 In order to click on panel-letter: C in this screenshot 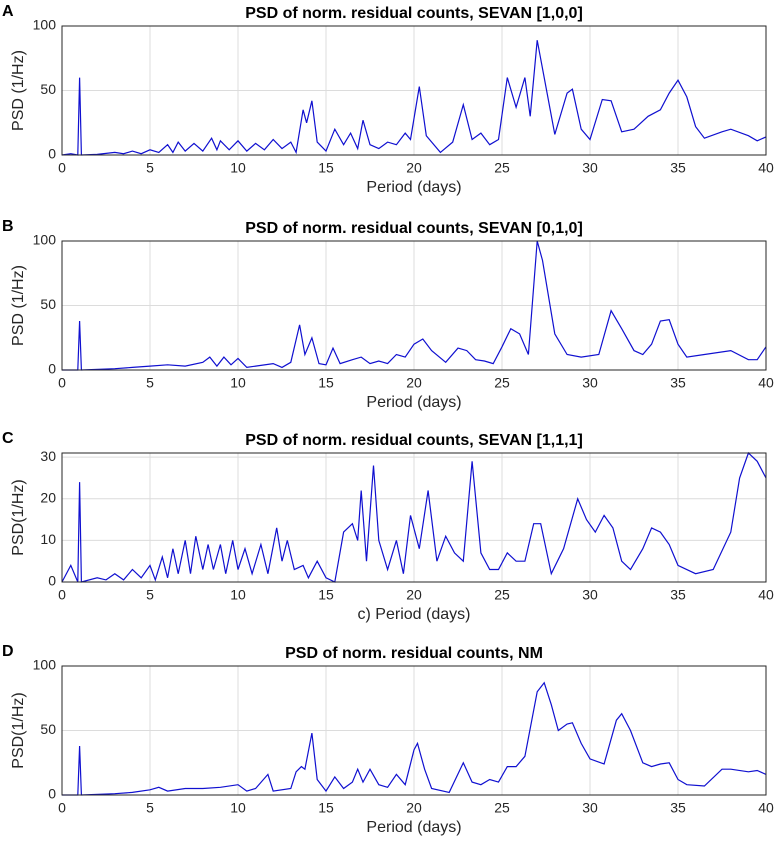, I will do `click(8, 438)`.